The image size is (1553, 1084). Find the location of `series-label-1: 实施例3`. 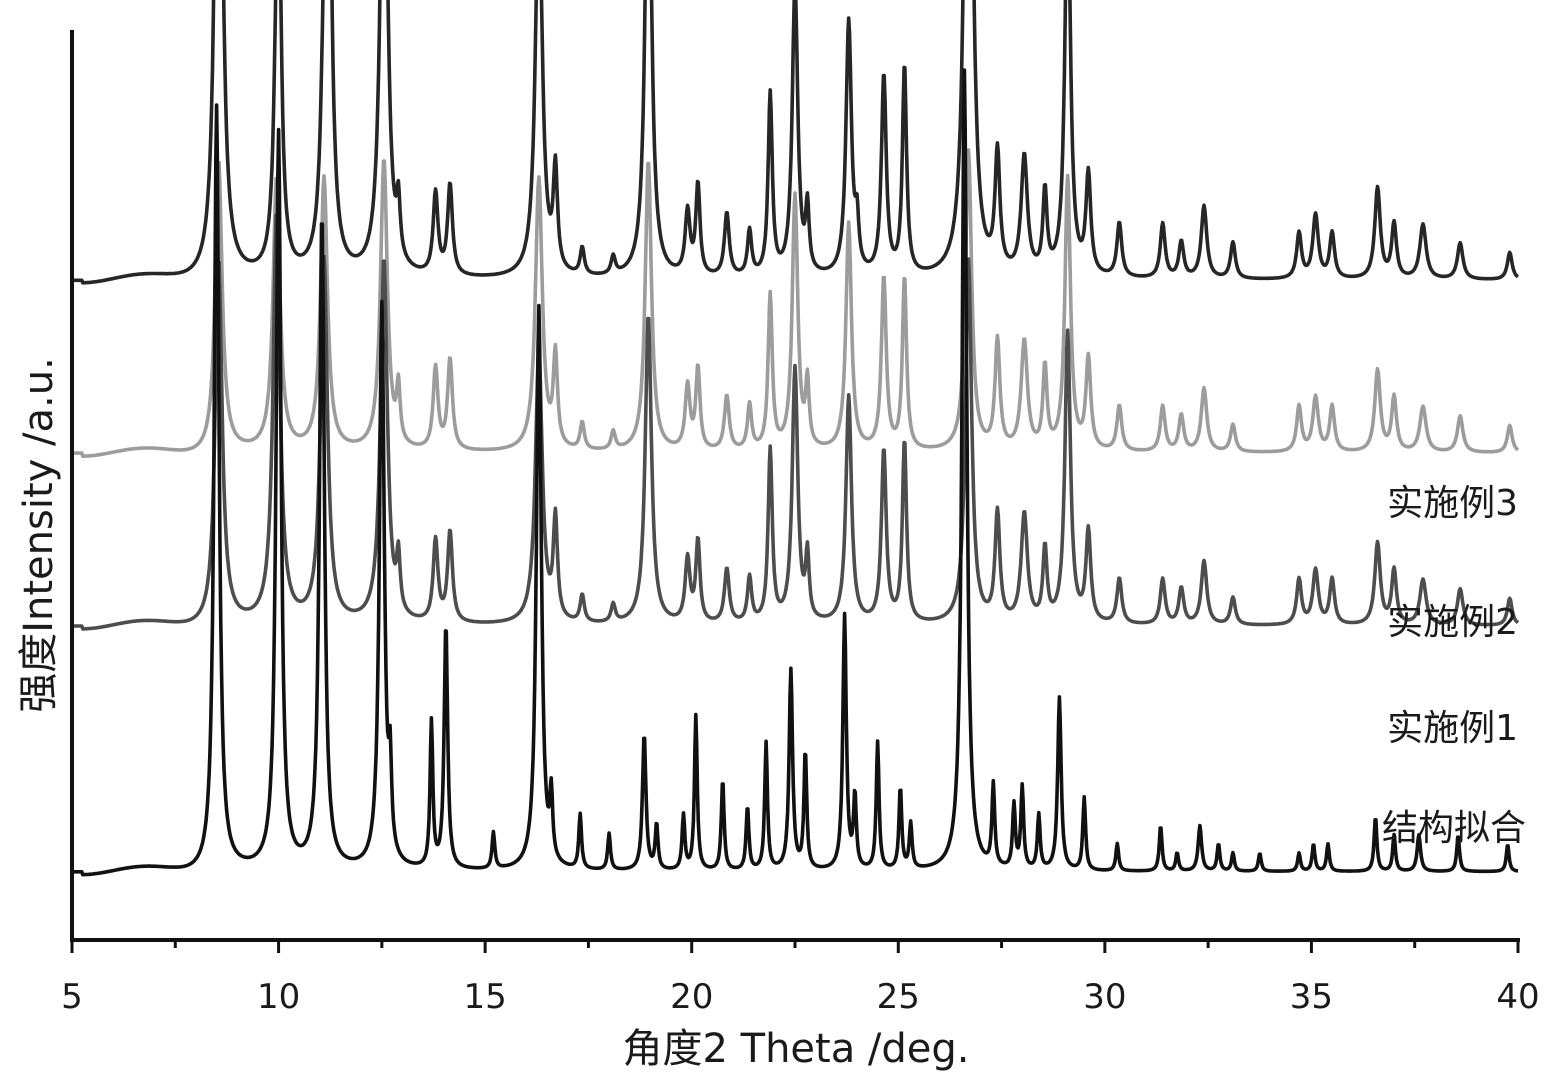

series-label-1: 实施例3 is located at coordinates (1452, 503).